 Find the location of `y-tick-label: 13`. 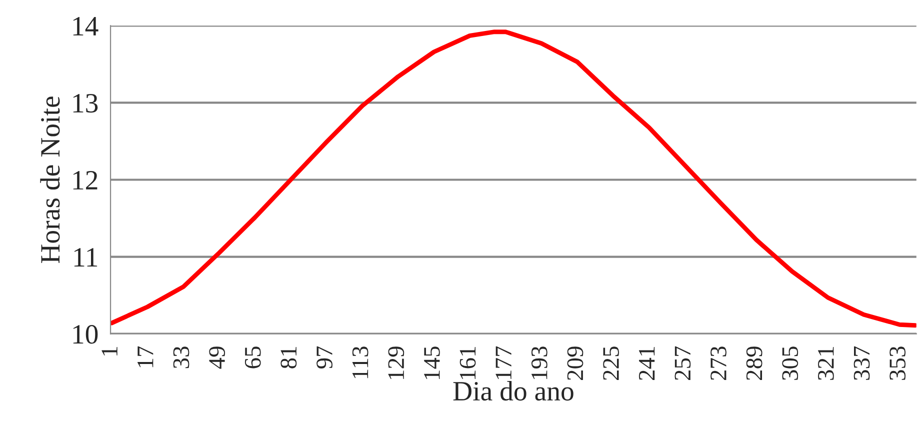

y-tick-label: 13 is located at coordinates (85, 103).